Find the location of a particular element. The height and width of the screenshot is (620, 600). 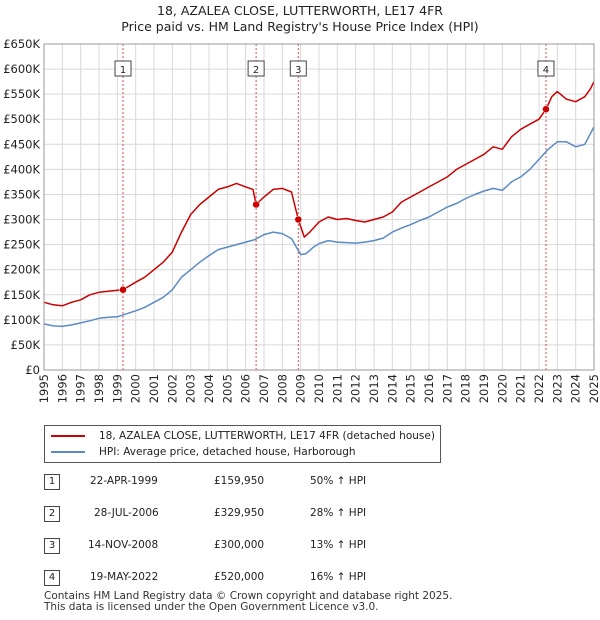

sale-marker-number: 1 is located at coordinates (123, 70).